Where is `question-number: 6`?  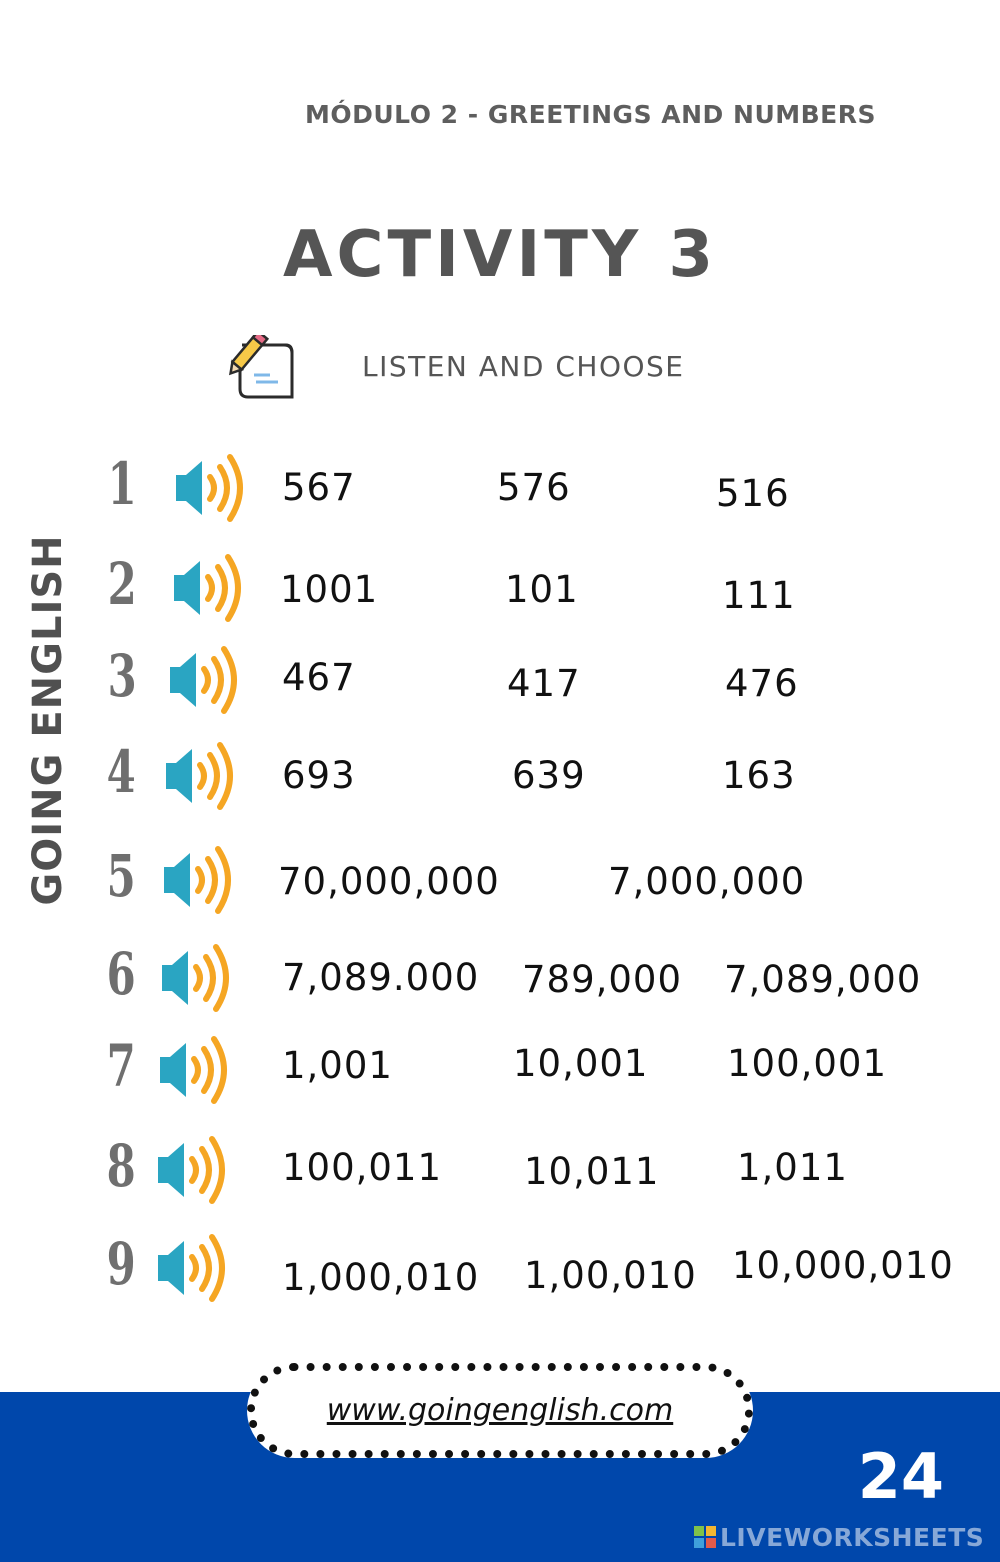 question-number: 6 is located at coordinates (121, 974).